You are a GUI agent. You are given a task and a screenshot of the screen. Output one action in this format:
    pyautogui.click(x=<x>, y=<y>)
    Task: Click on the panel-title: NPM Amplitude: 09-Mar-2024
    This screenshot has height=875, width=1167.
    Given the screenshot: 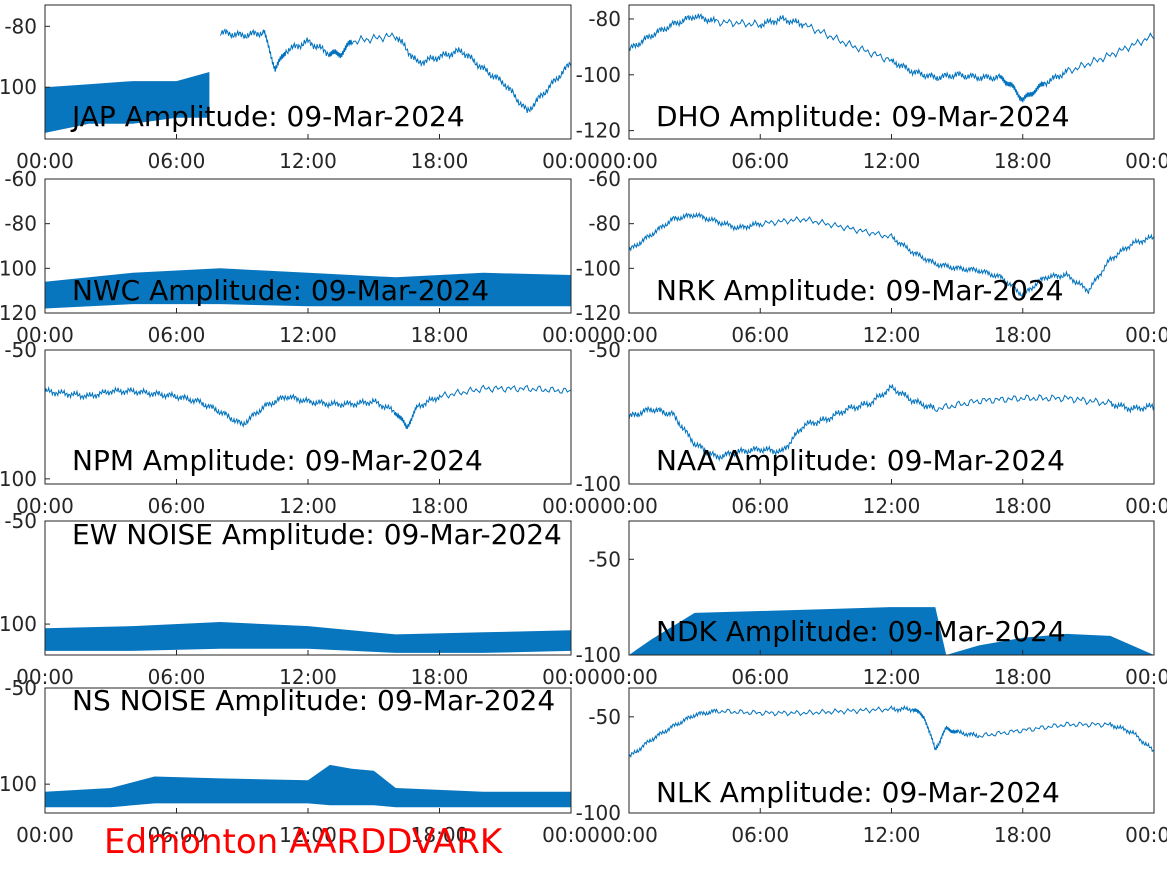 What is the action you would take?
    pyautogui.click(x=277, y=460)
    